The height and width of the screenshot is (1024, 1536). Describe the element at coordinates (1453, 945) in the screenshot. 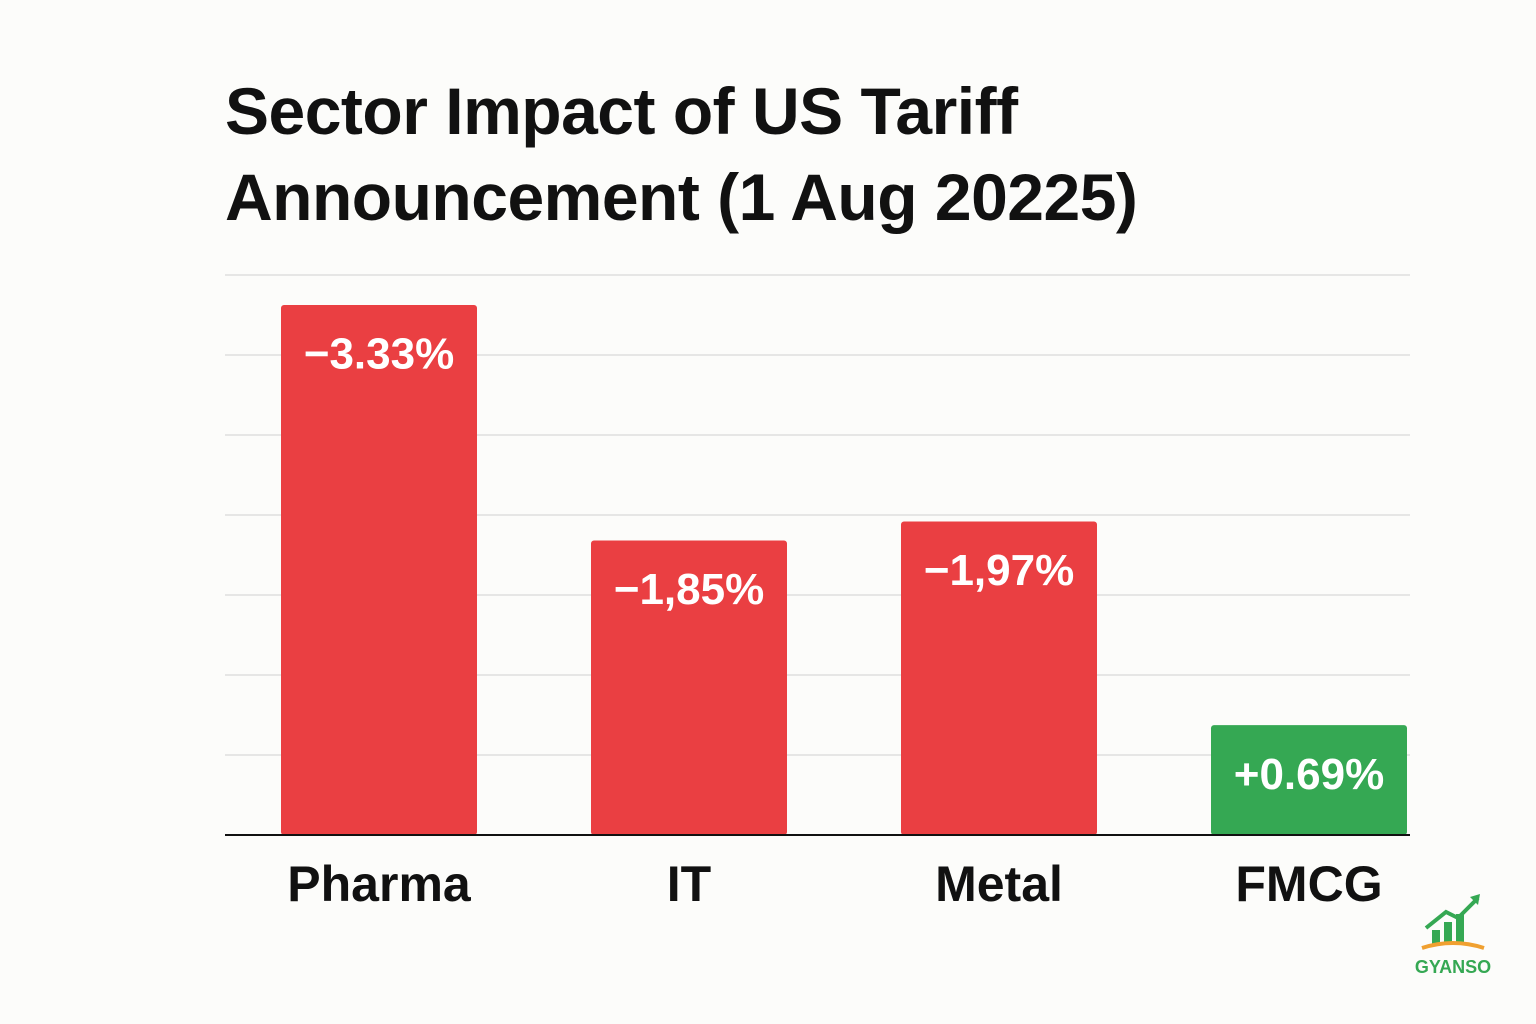

I see `logo-book` at that location.